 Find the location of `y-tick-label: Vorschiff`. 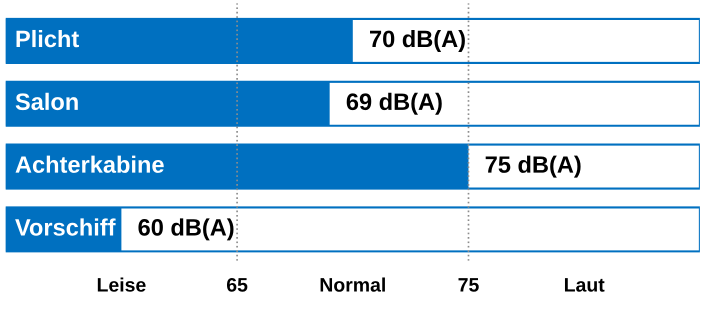

y-tick-label: Vorschiff is located at coordinates (65, 227).